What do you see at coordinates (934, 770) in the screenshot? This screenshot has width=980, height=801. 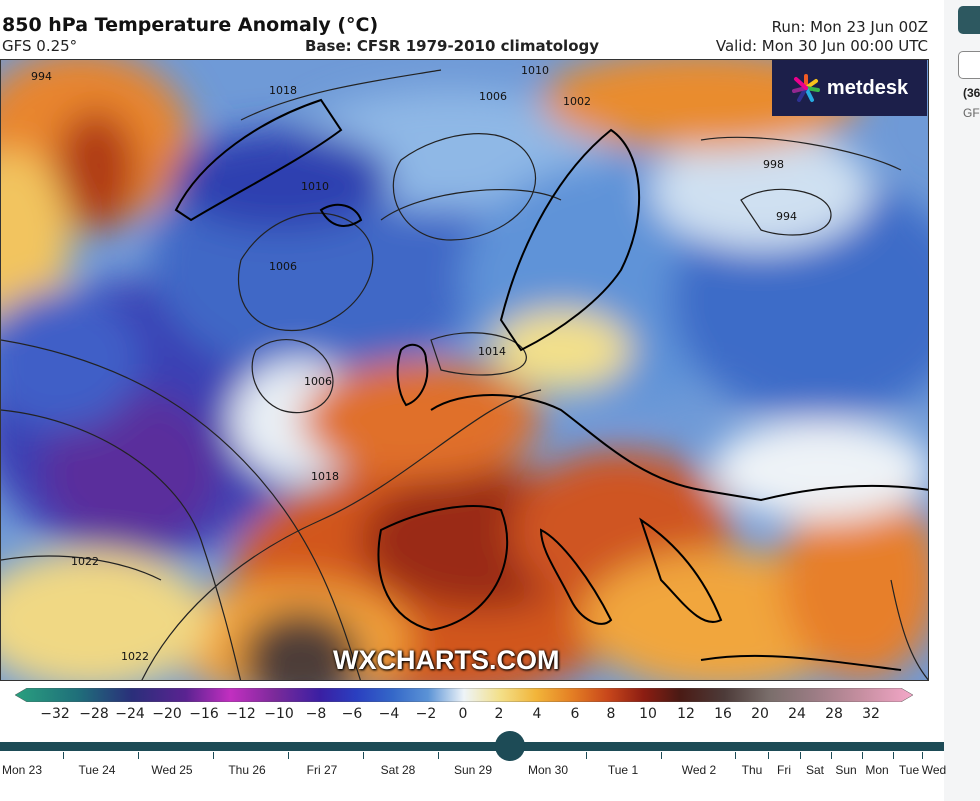 I see `timeline-day-label: Wed` at bounding box center [934, 770].